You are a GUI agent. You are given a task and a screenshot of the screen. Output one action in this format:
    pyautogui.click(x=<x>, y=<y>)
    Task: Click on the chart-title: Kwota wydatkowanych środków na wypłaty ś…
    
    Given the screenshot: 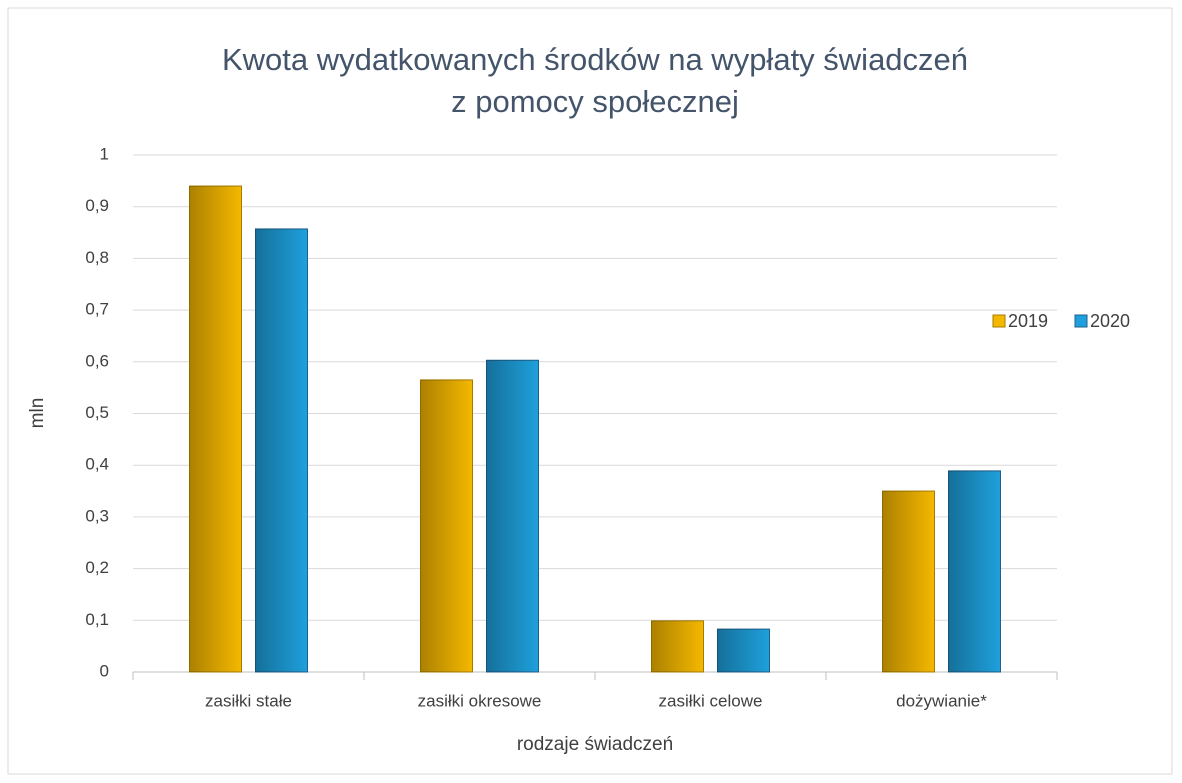 What is the action you would take?
    pyautogui.click(x=595, y=59)
    